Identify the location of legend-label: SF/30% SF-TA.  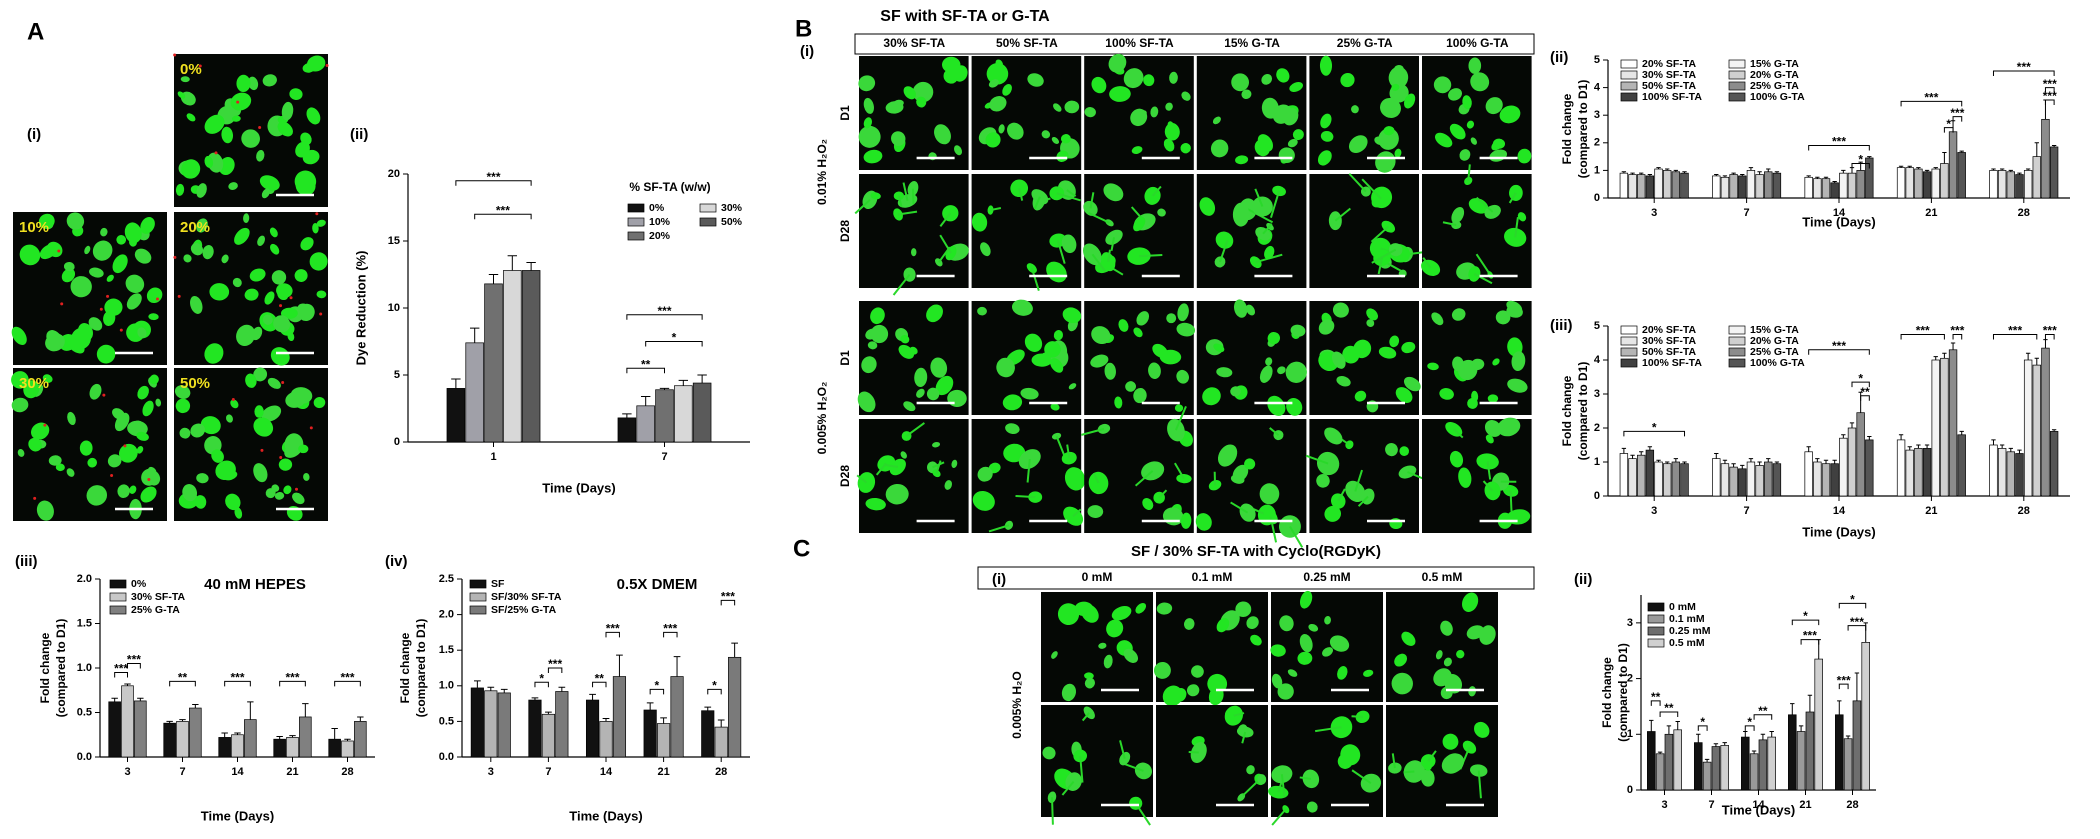
(526, 597).